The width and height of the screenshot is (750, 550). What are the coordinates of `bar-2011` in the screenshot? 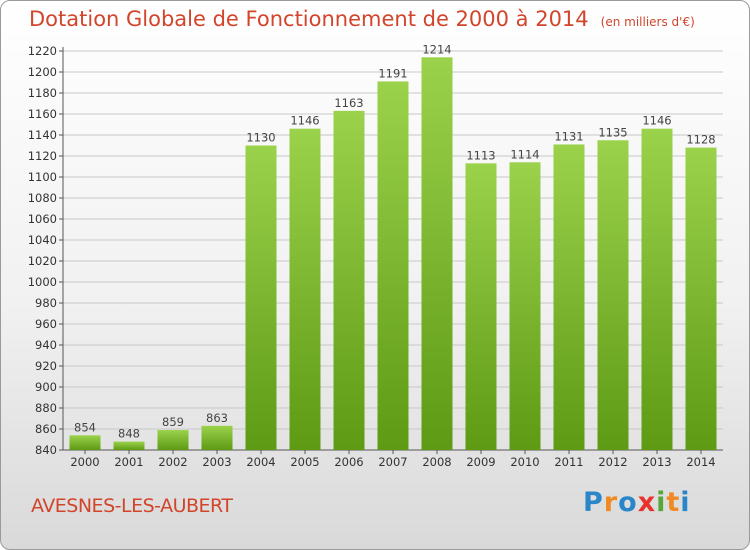 It's located at (569, 297).